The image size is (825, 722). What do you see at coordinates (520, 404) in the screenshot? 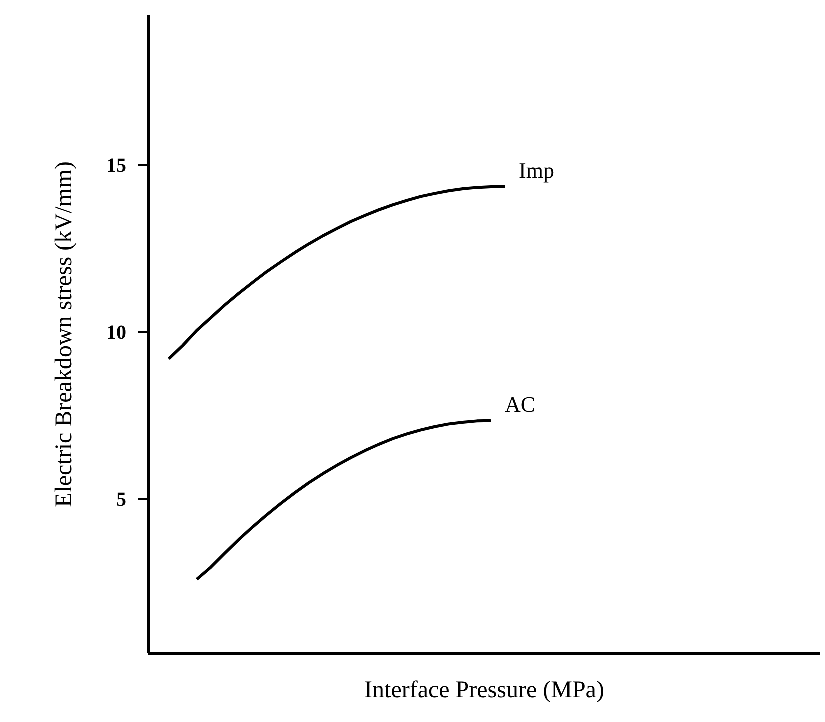
I see `series-label: AC` at bounding box center [520, 404].